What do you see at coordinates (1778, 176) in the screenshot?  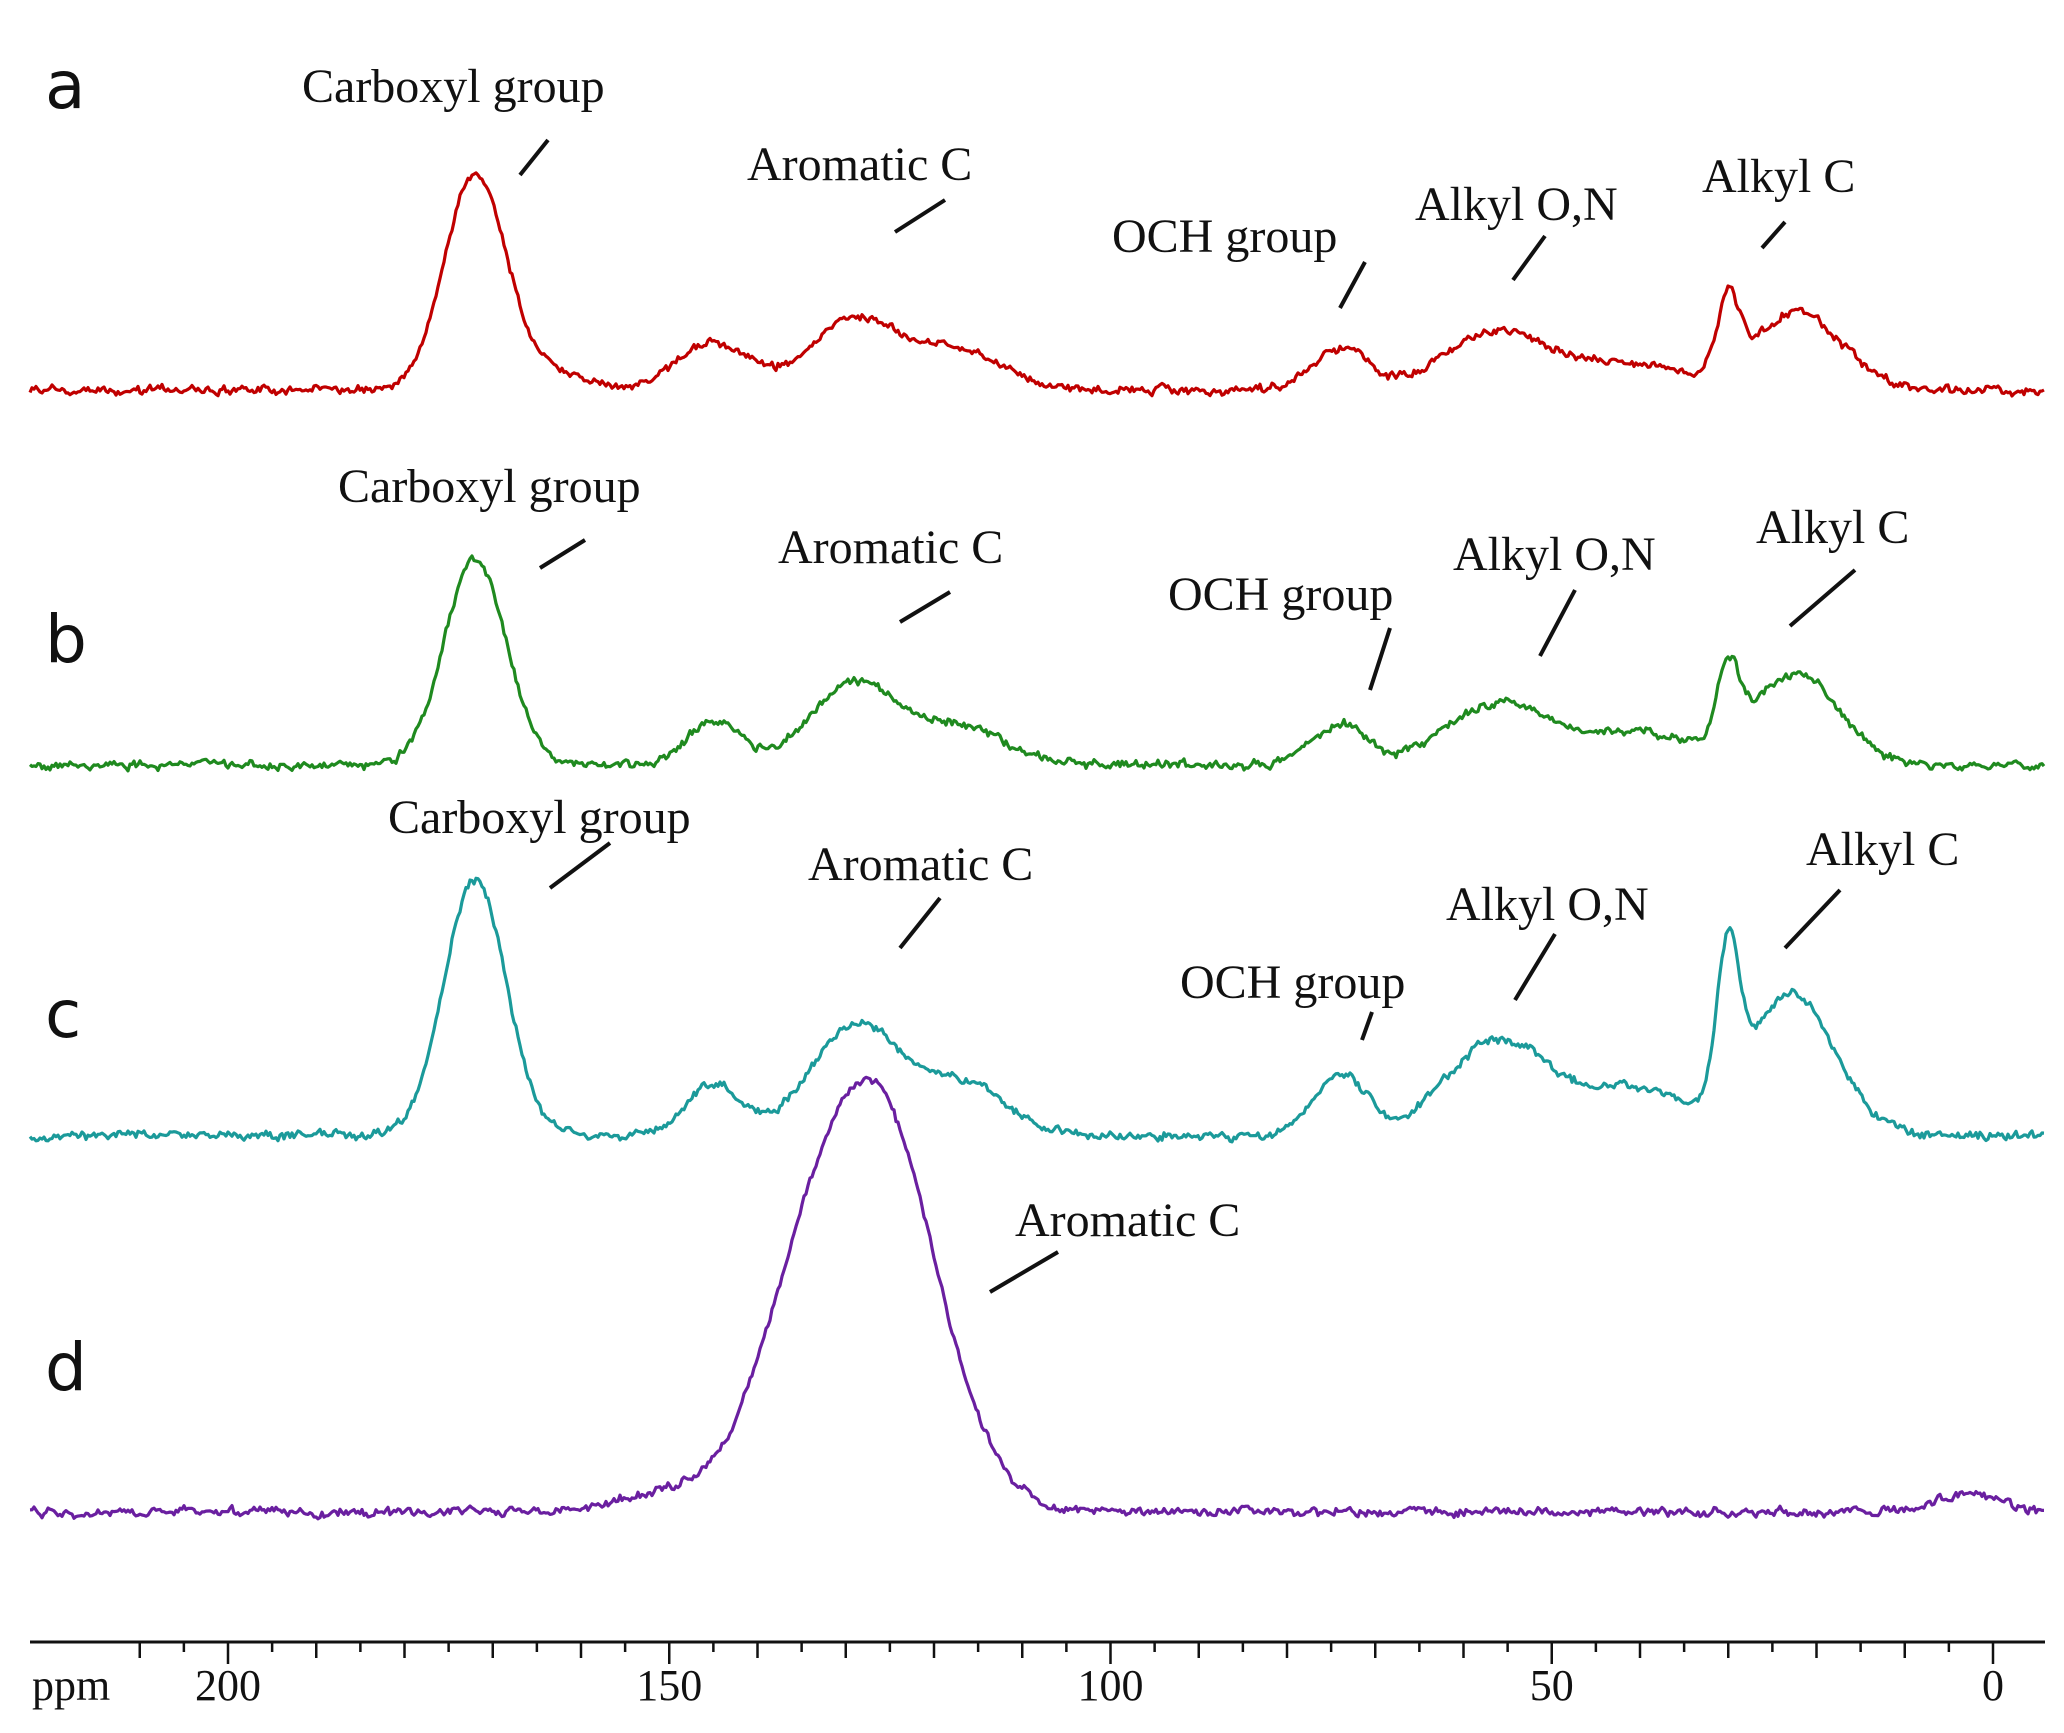 I see `annotation-alkylc-a: Alkyl C` at bounding box center [1778, 176].